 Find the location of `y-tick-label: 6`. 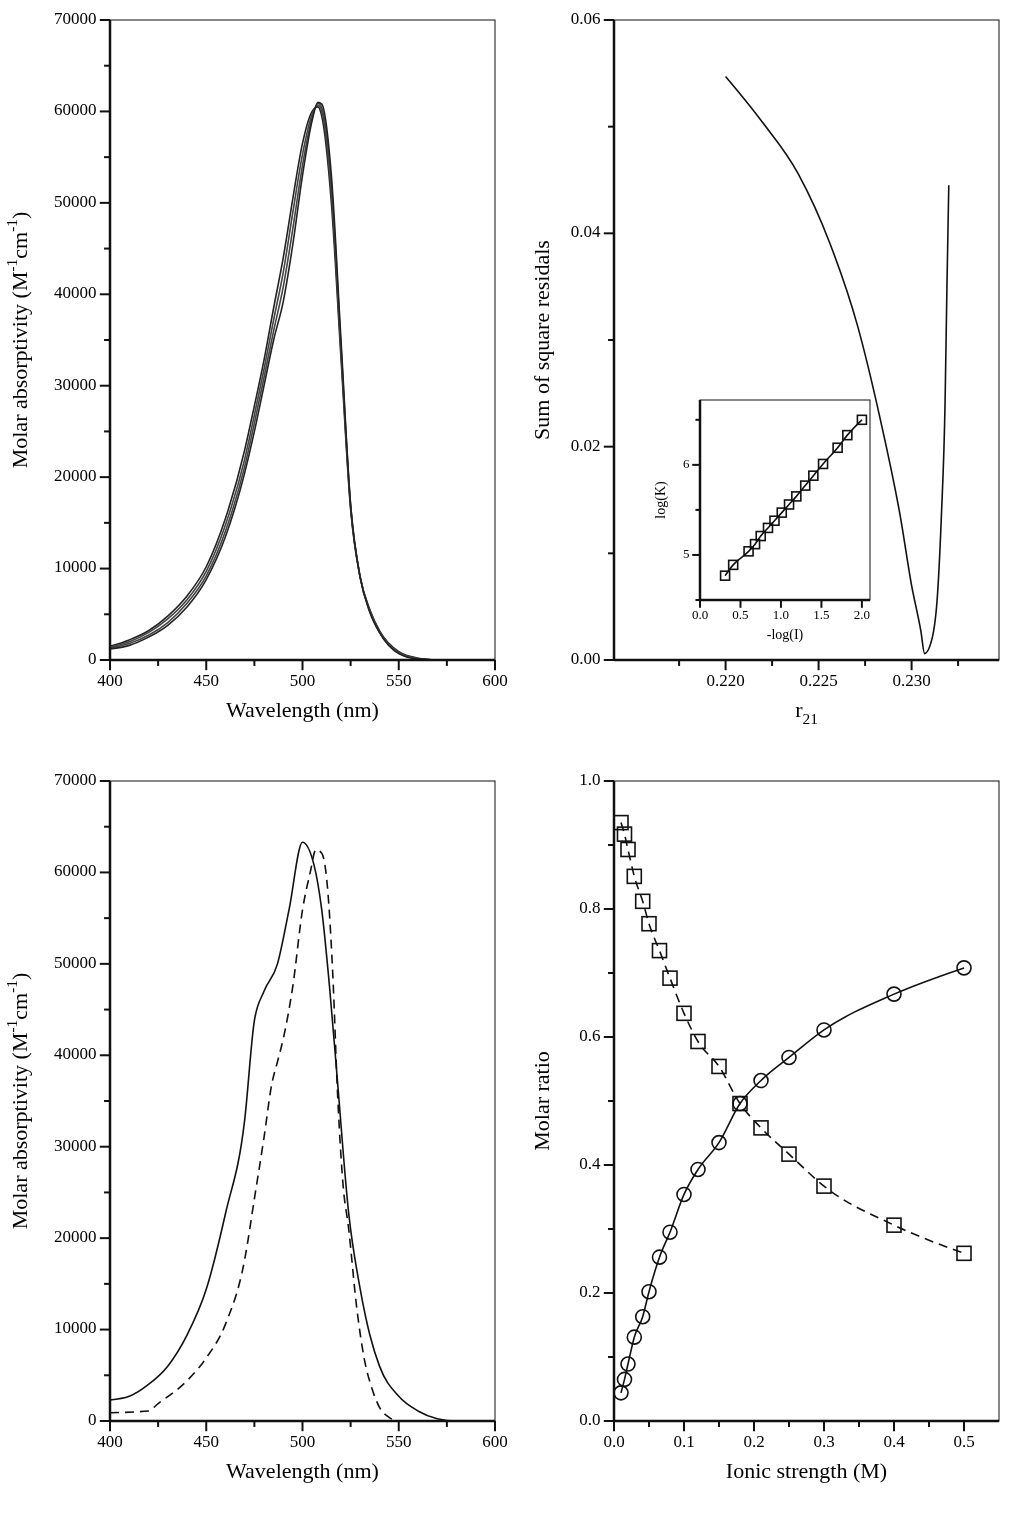

y-tick-label: 6 is located at coordinates (687, 463).